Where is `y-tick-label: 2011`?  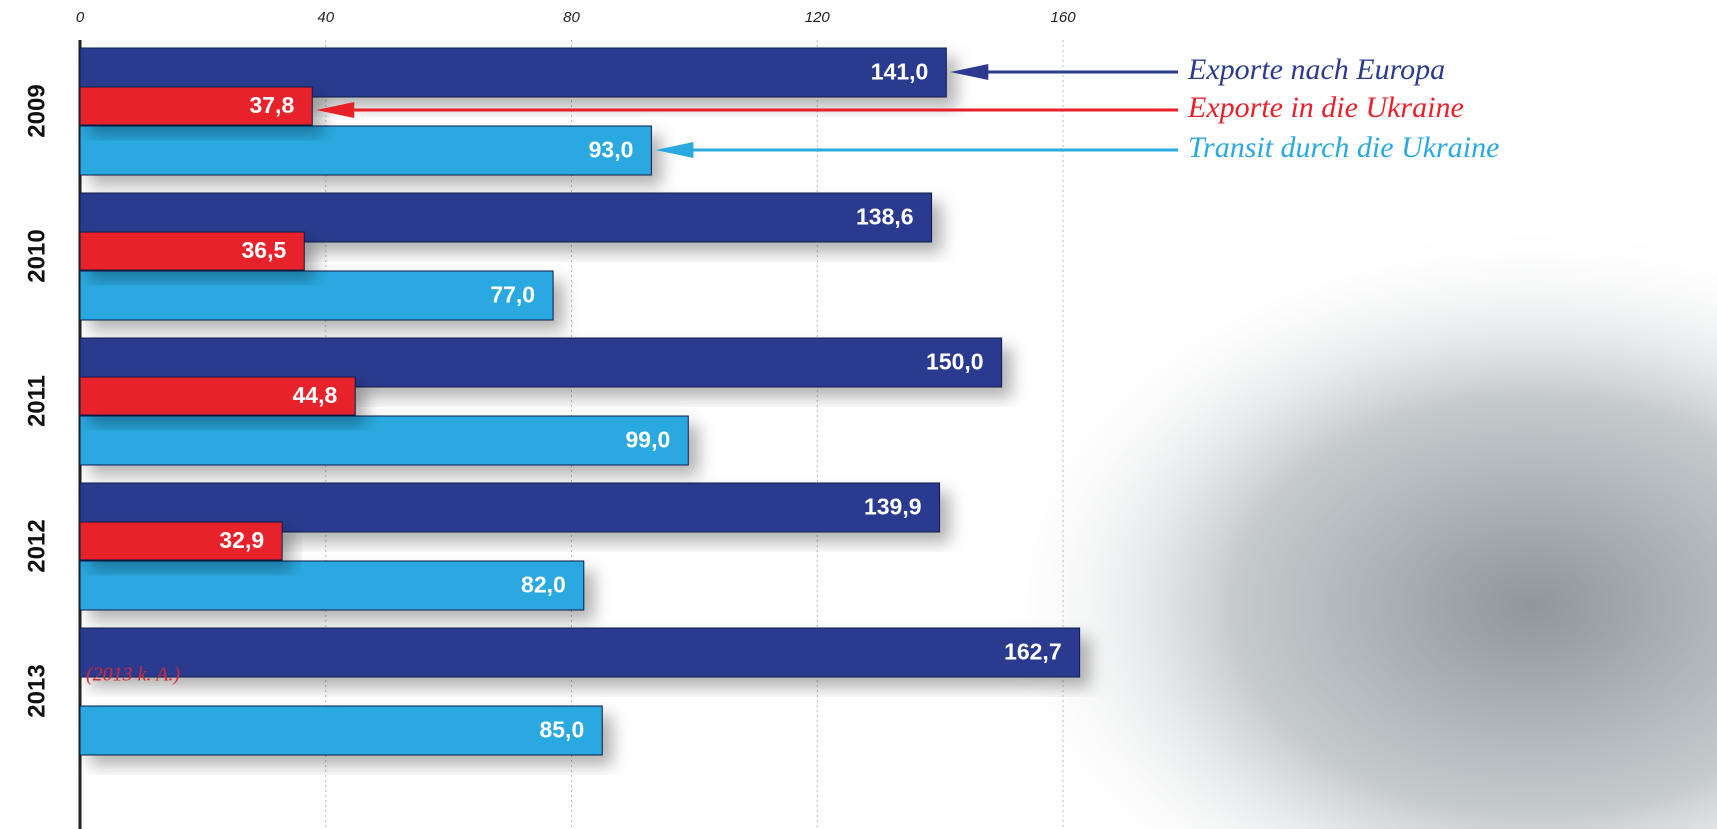
y-tick-label: 2011 is located at coordinates (36, 401).